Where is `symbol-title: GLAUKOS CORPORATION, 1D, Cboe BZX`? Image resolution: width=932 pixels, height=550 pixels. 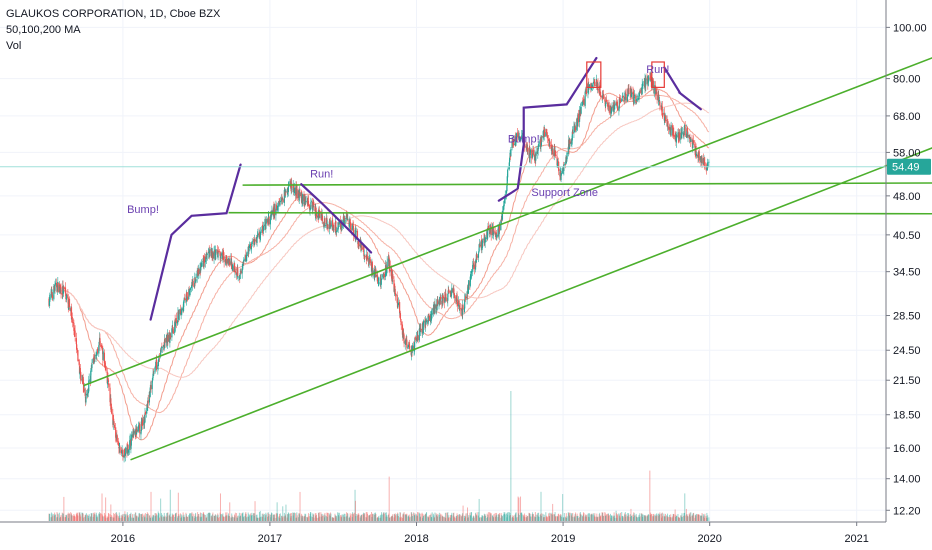
symbol-title: GLAUKOS CORPORATION, 1D, Cboe BZX is located at coordinates (113, 14).